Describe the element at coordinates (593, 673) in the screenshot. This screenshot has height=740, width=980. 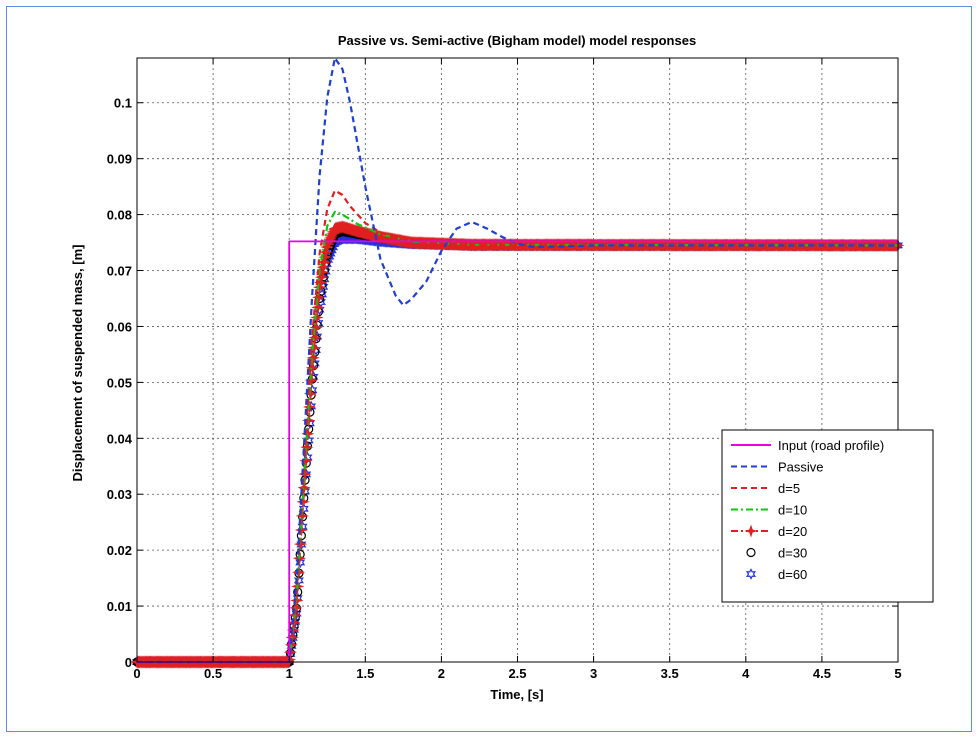
I see `x-tick-label: 3` at that location.